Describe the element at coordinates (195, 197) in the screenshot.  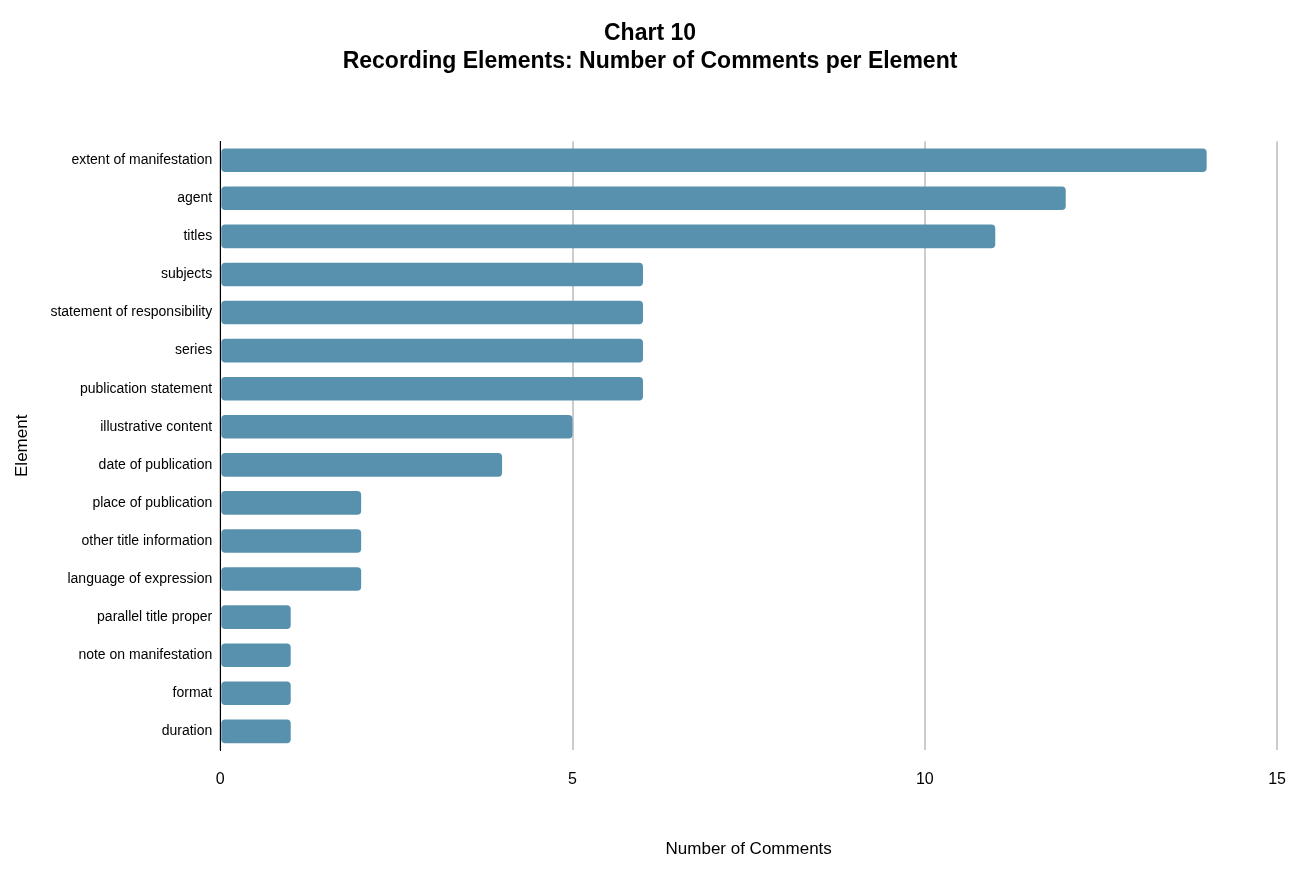
I see `y-tick-label: agent` at that location.